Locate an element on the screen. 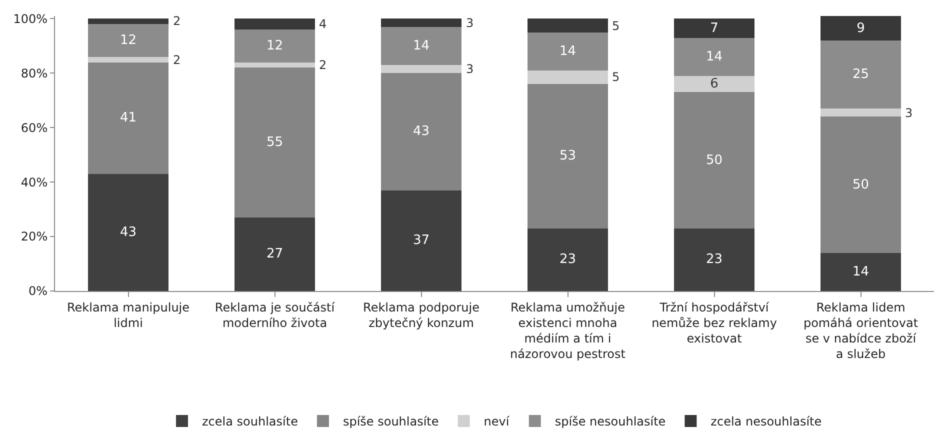 This screenshot has width=949, height=447. data-label: 7 is located at coordinates (714, 28).